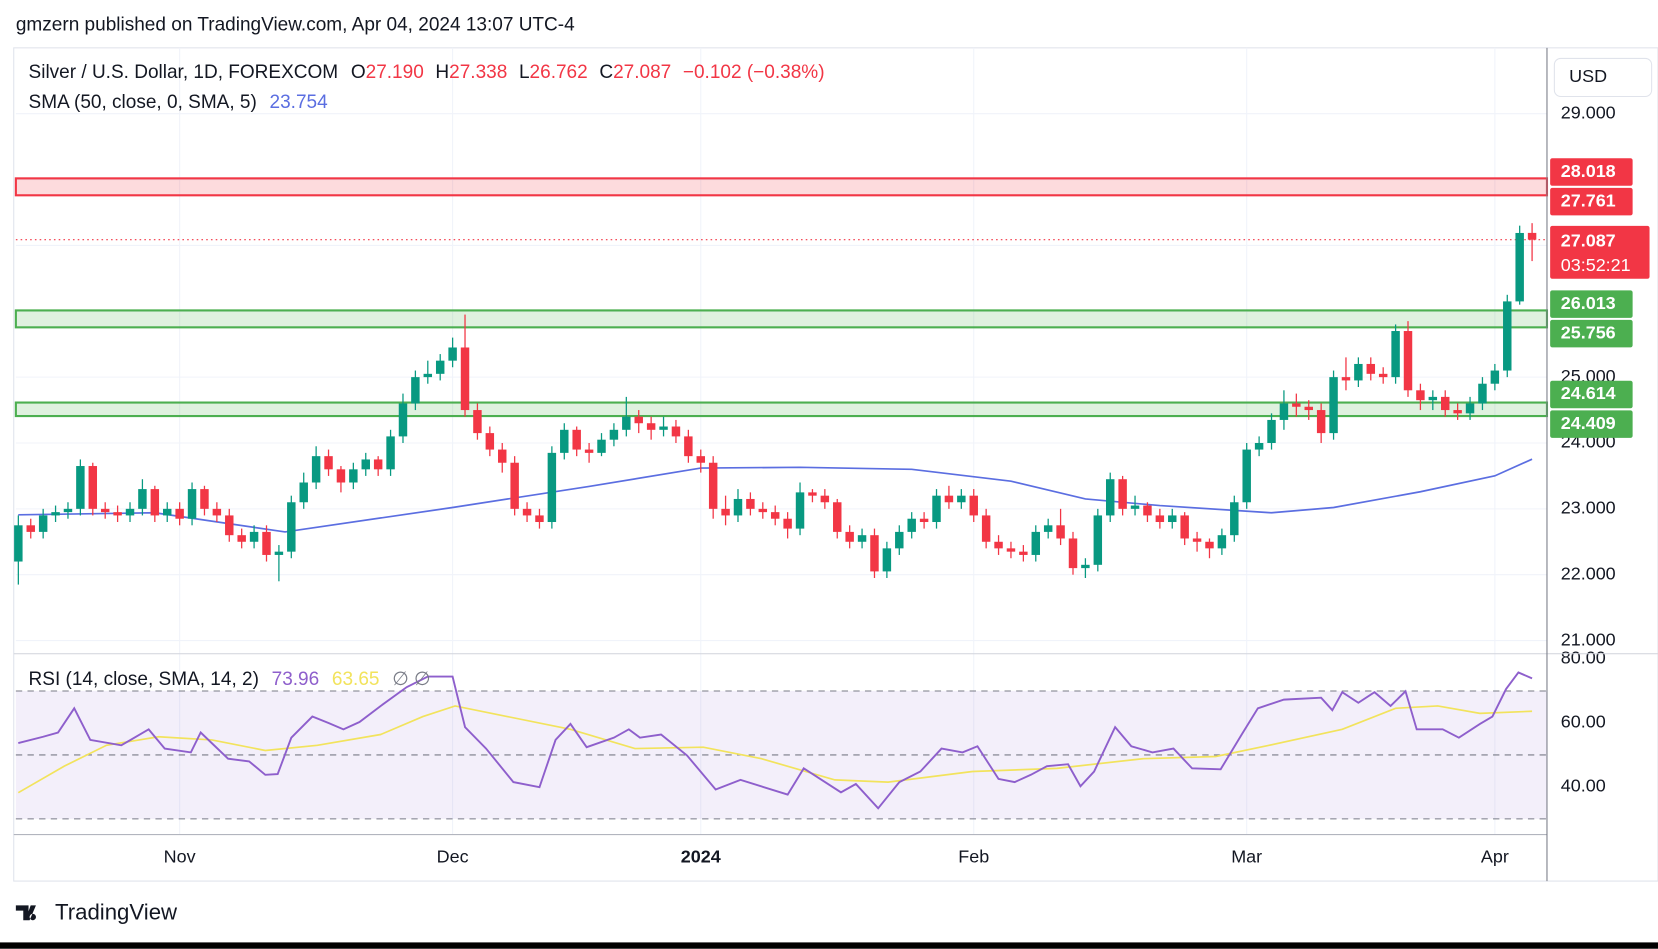  Describe the element at coordinates (1495, 857) in the screenshot. I see `x-tick-label: Apr` at that location.